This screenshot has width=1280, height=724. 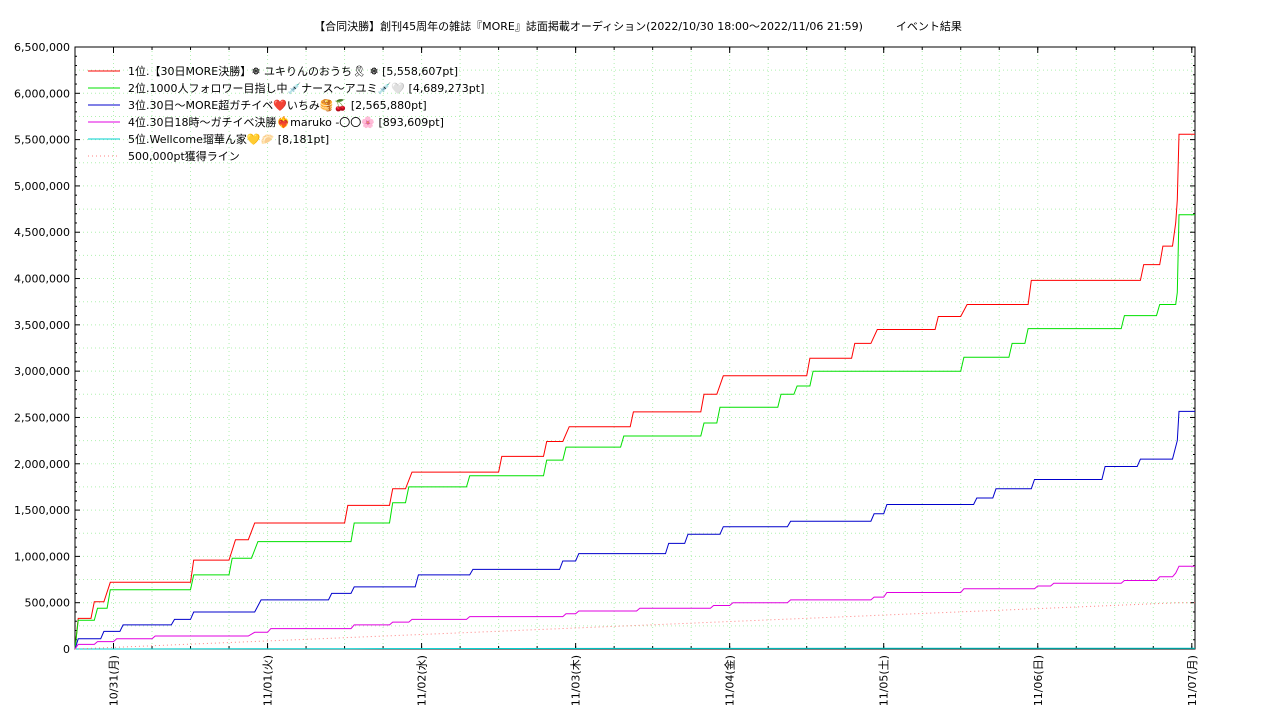 I want to click on y-tick-label: 2,500,000, so click(x=42, y=417).